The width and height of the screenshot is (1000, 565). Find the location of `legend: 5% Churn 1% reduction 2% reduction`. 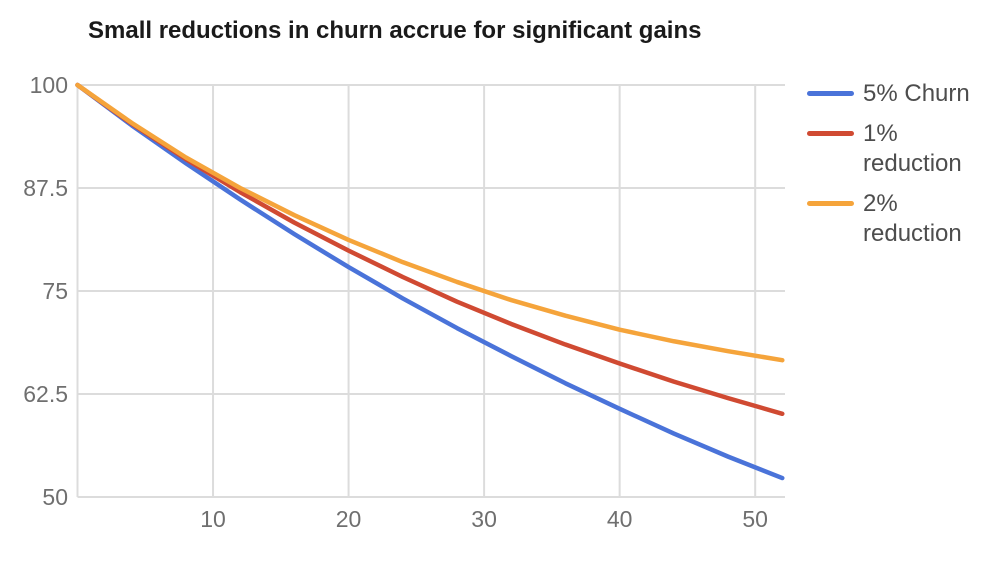

legend: 5% Churn 1% reduction 2% reduction is located at coordinates (902, 164).